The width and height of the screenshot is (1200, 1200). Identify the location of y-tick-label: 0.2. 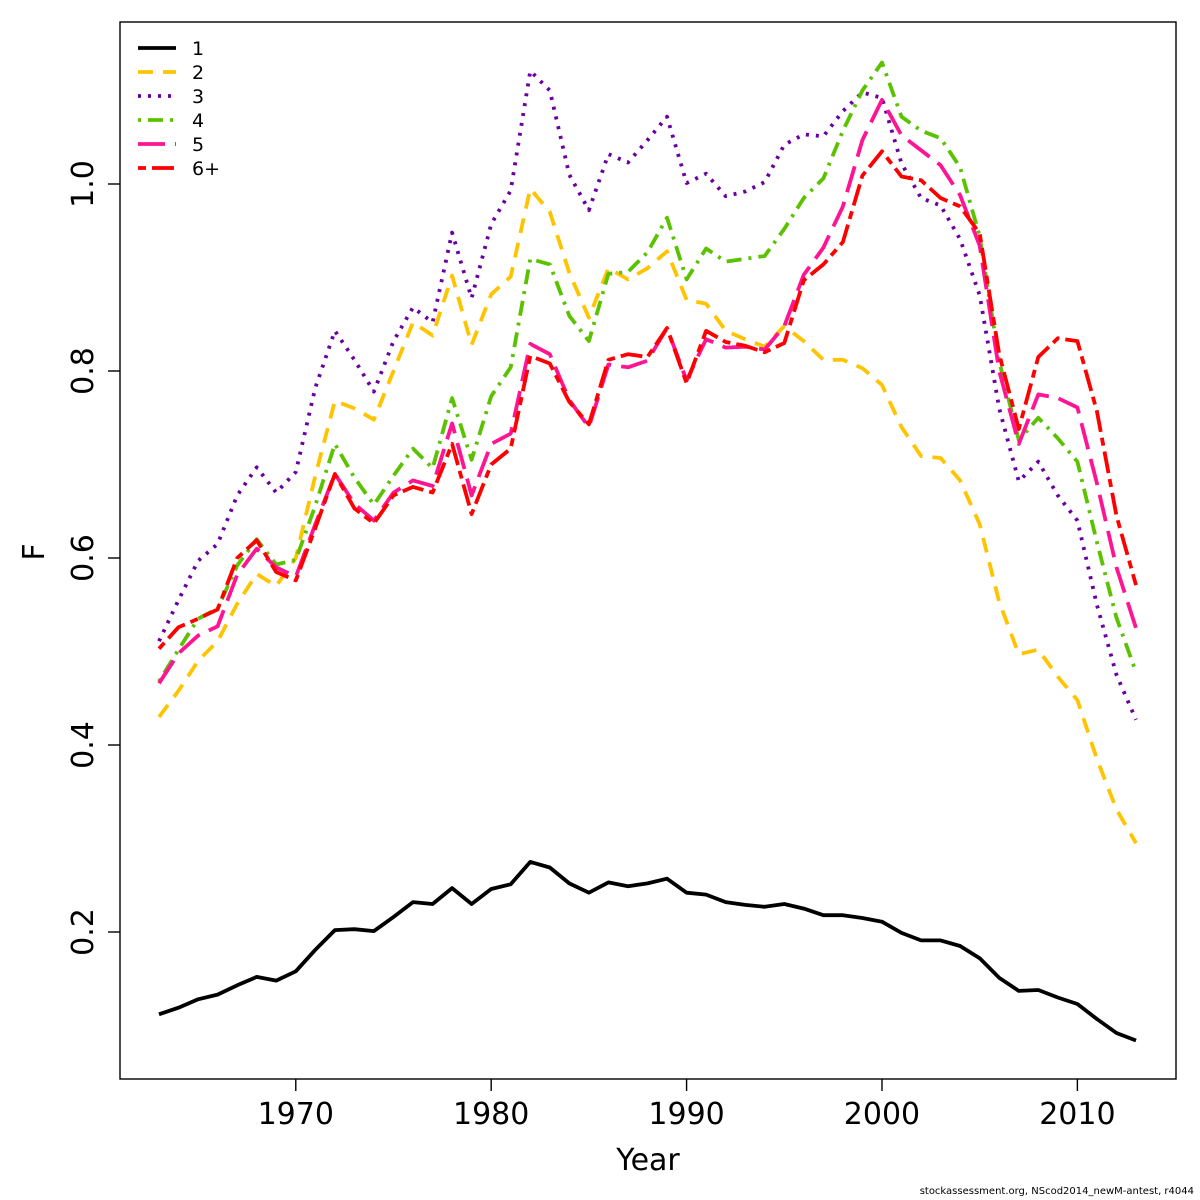
(83, 932).